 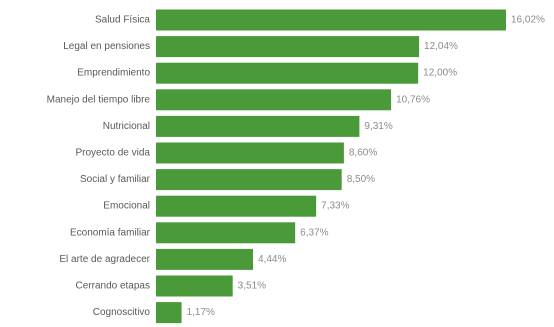 I want to click on value-label: 1,17%, so click(x=201, y=312).